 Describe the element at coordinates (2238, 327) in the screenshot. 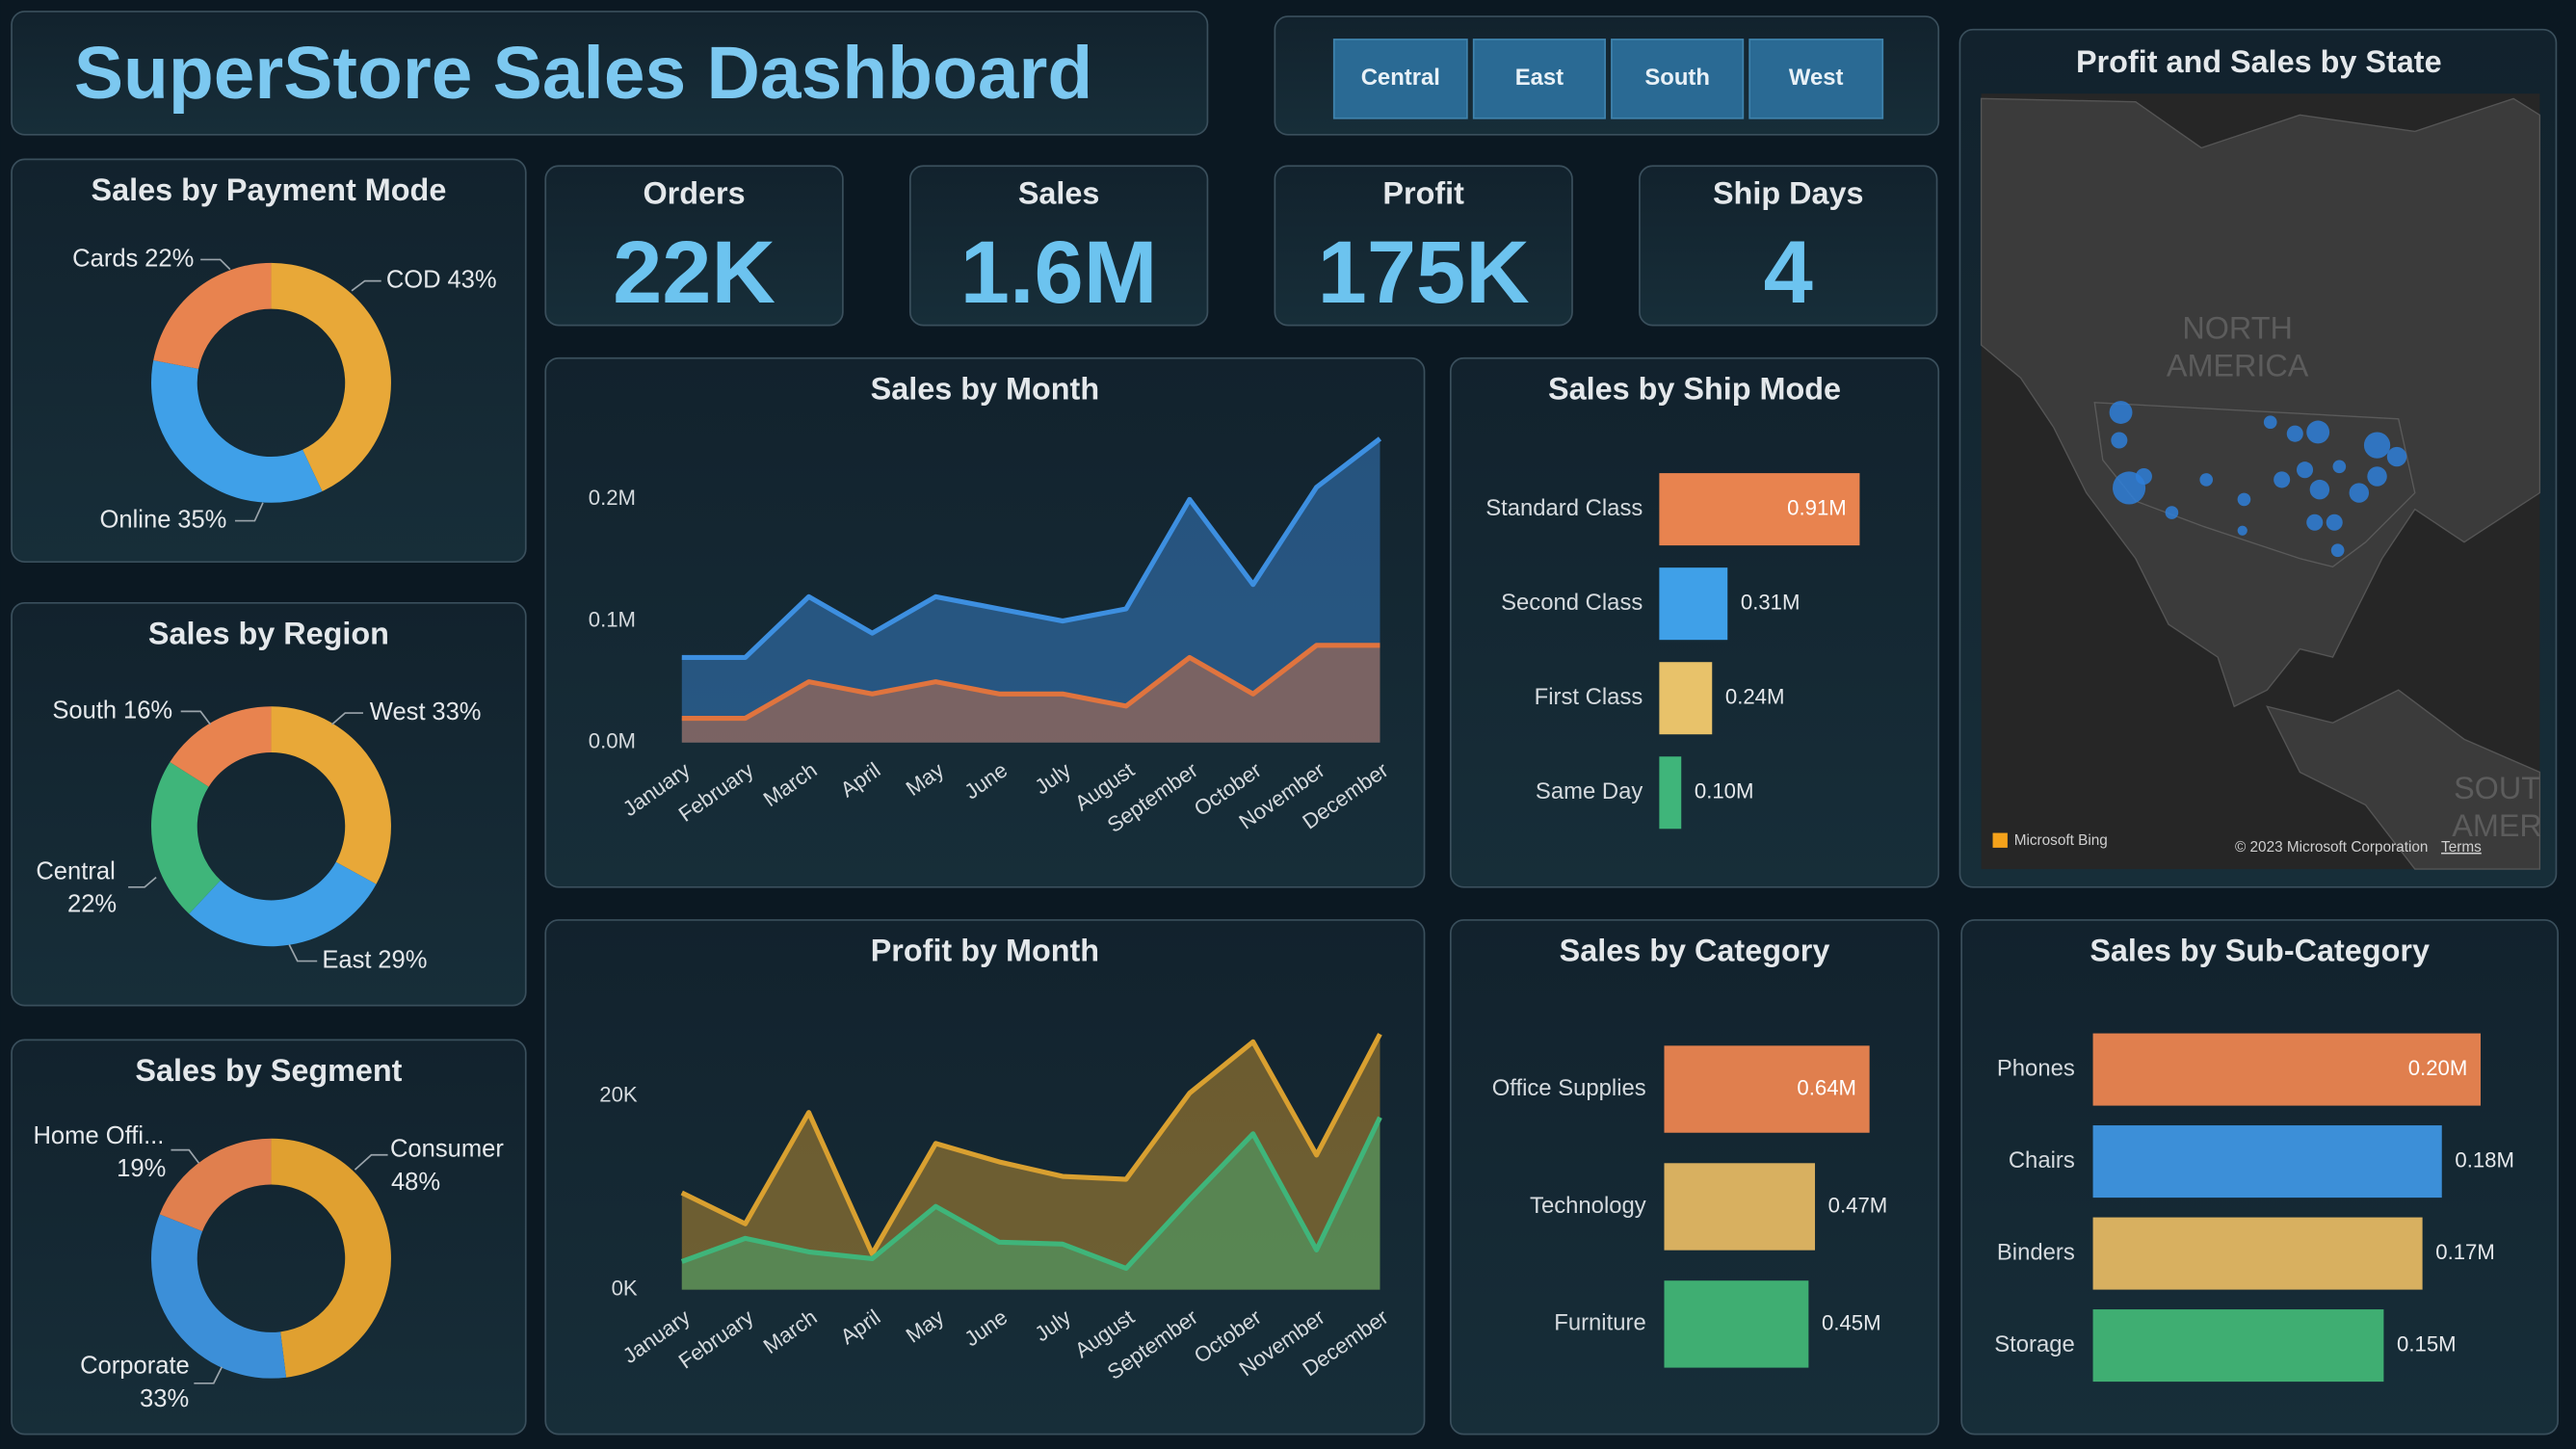

I see `map-label: NORTH` at that location.